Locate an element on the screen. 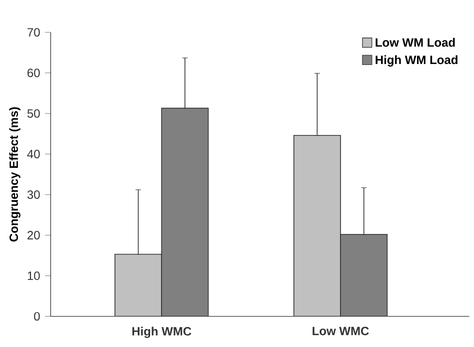  y-tick-label: 70 is located at coordinates (34, 32).